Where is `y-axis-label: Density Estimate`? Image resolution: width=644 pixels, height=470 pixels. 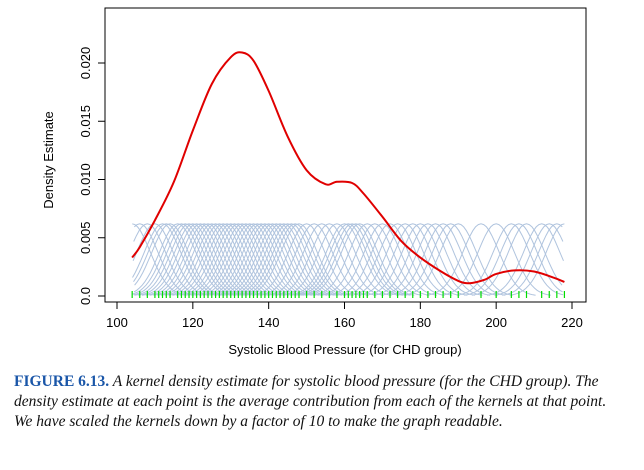 y-axis-label: Density Estimate is located at coordinates (48, 160).